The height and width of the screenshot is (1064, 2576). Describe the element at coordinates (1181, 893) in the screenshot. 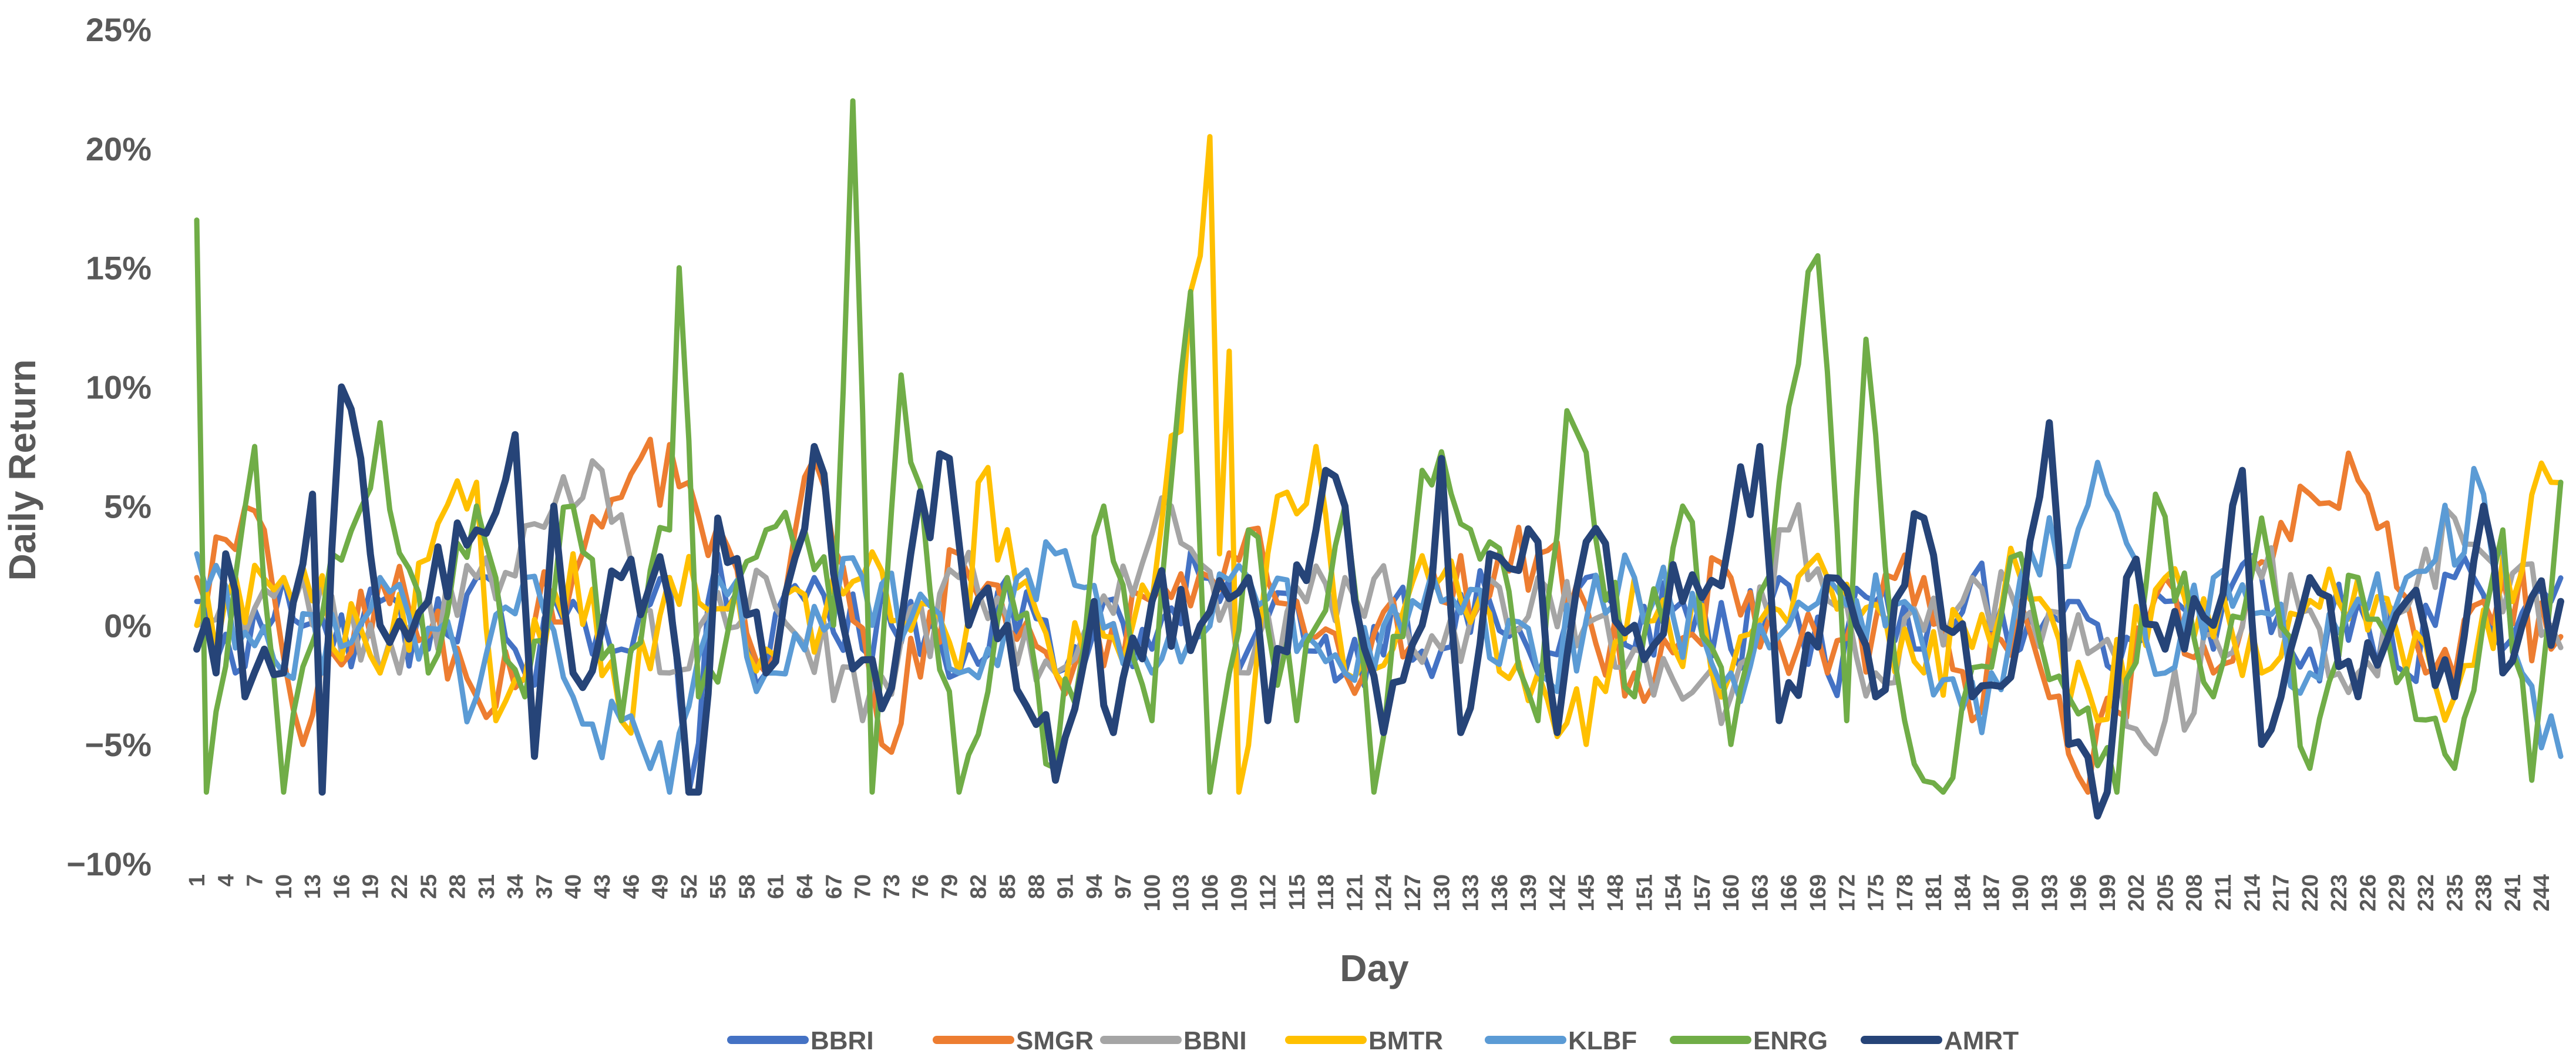

I see `x-tick-label: 103` at that location.